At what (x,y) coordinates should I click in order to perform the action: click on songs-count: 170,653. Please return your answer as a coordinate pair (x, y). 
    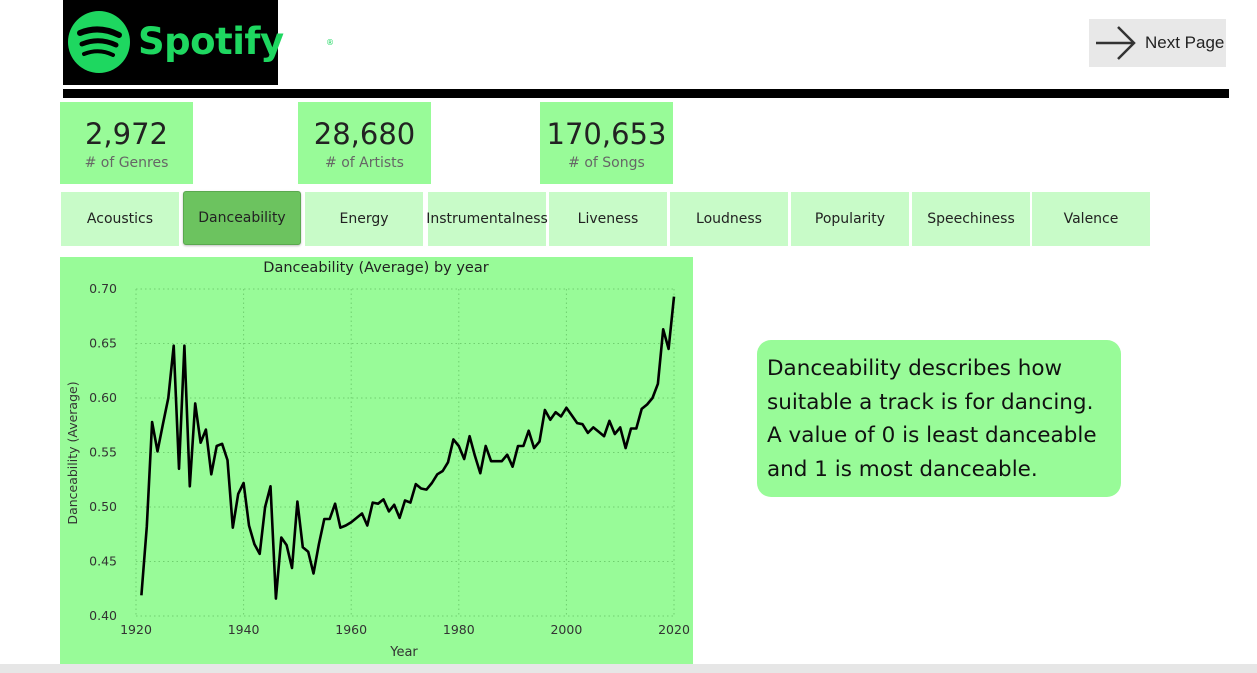
    Looking at the image, I should click on (606, 134).